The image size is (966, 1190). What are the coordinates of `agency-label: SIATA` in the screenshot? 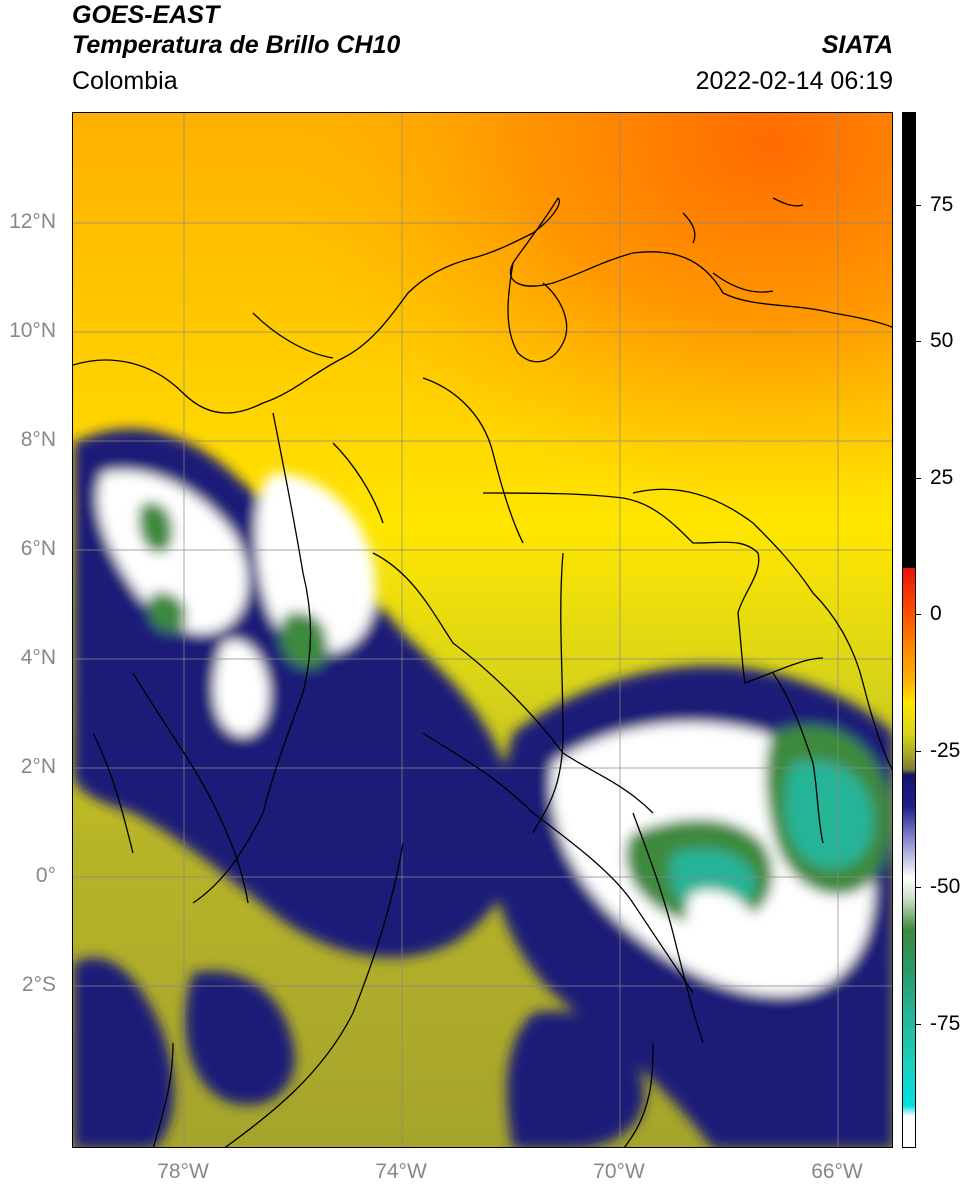 It's located at (857, 45).